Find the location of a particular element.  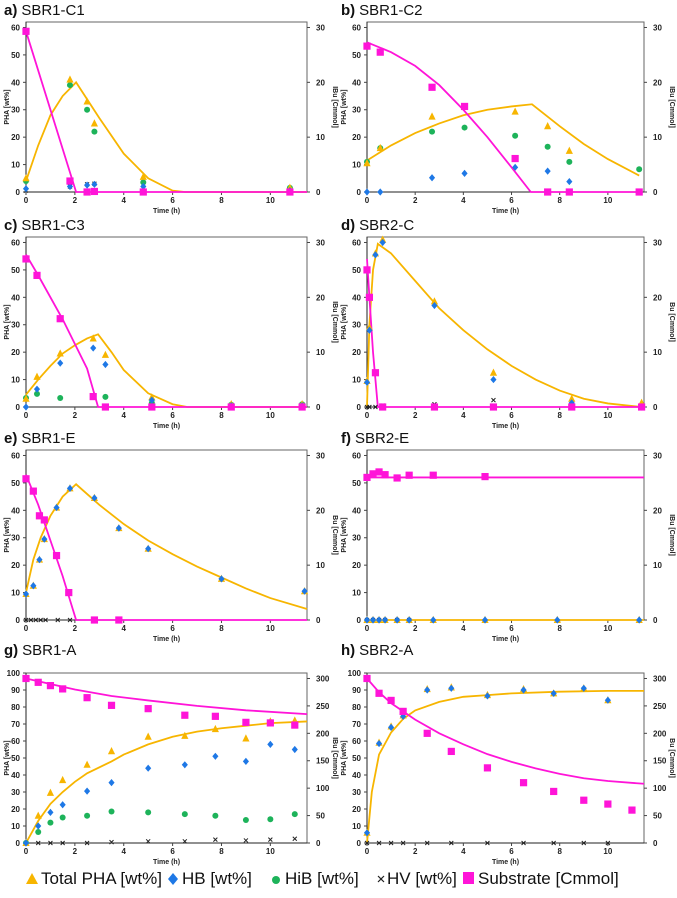

y2-tick-label: 250 is located at coordinates (323, 706).